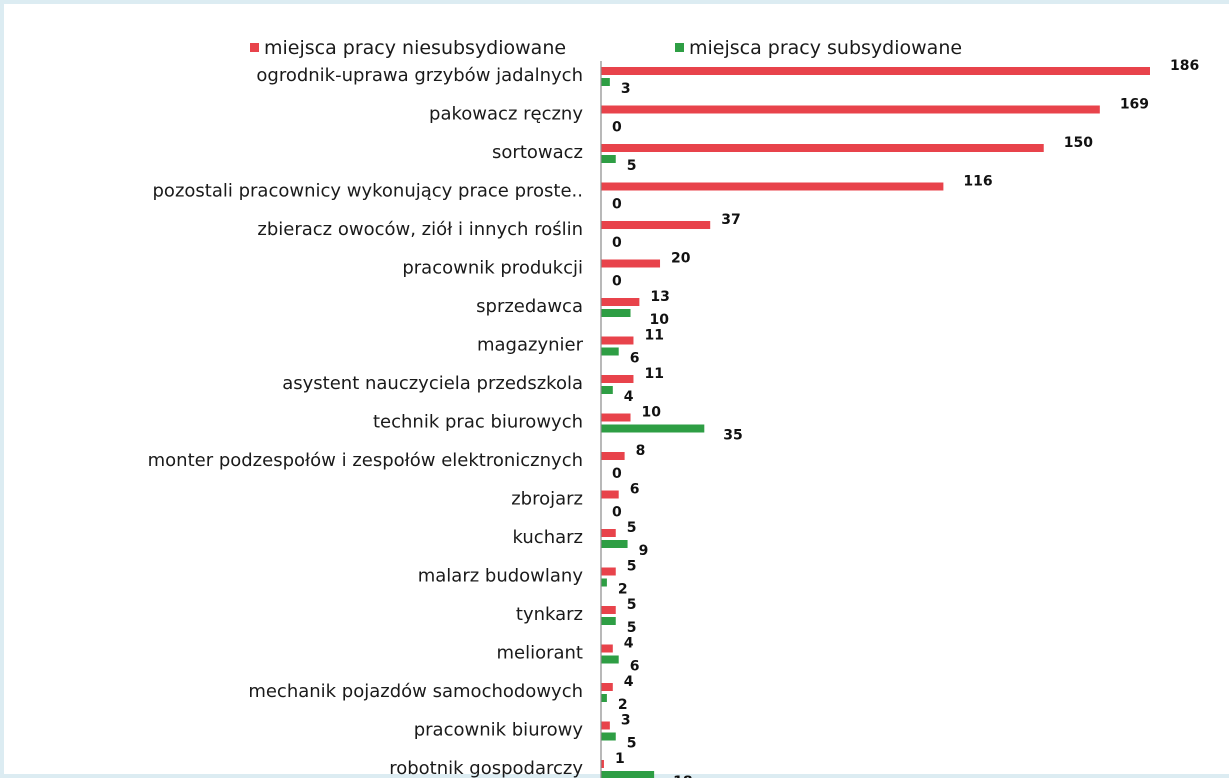 This screenshot has width=1229, height=778. Describe the element at coordinates (478, 422) in the screenshot. I see `category-label: technik prac biurowych` at that location.